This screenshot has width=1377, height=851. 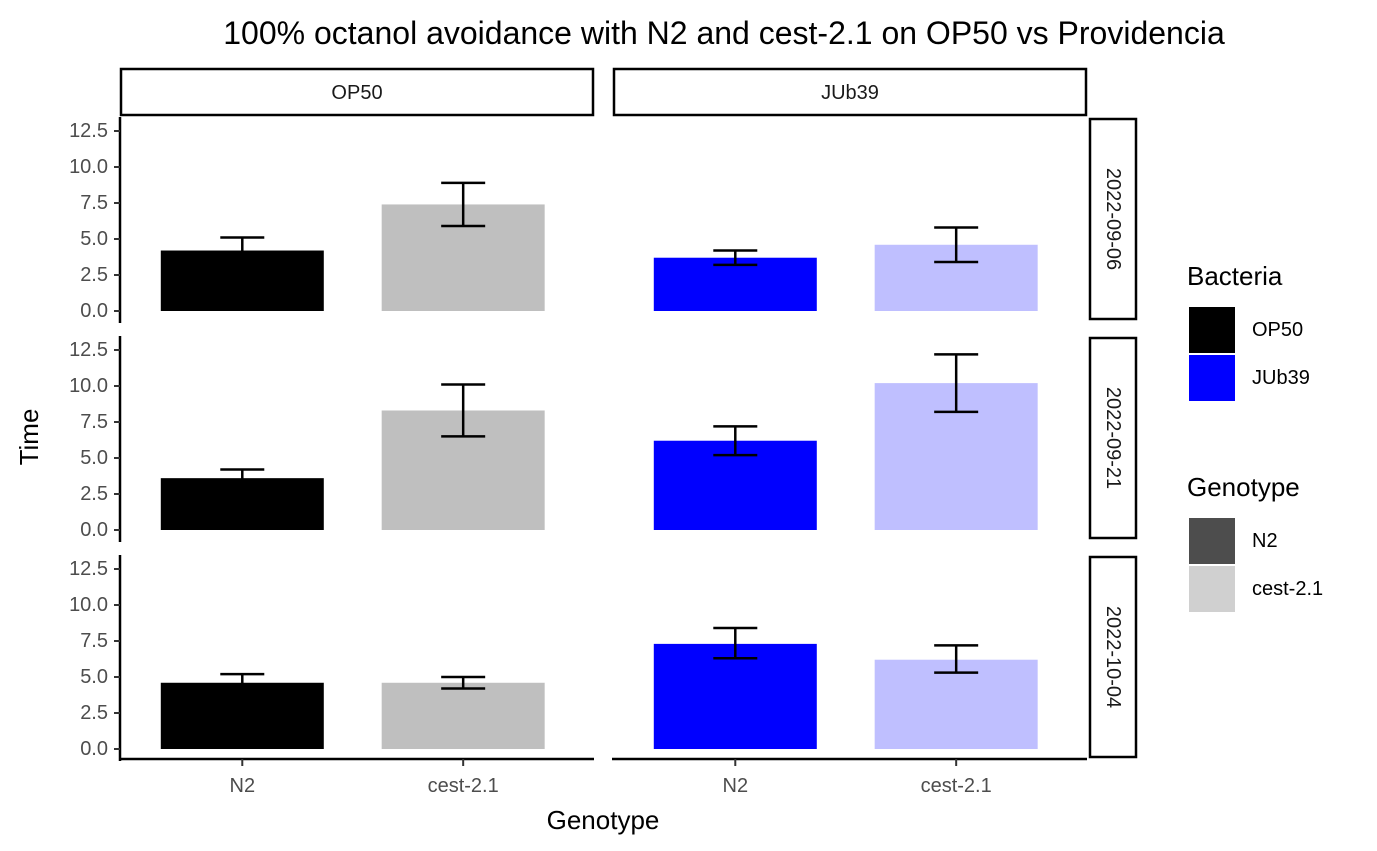 I want to click on legend-label: N2, so click(x=1265, y=541).